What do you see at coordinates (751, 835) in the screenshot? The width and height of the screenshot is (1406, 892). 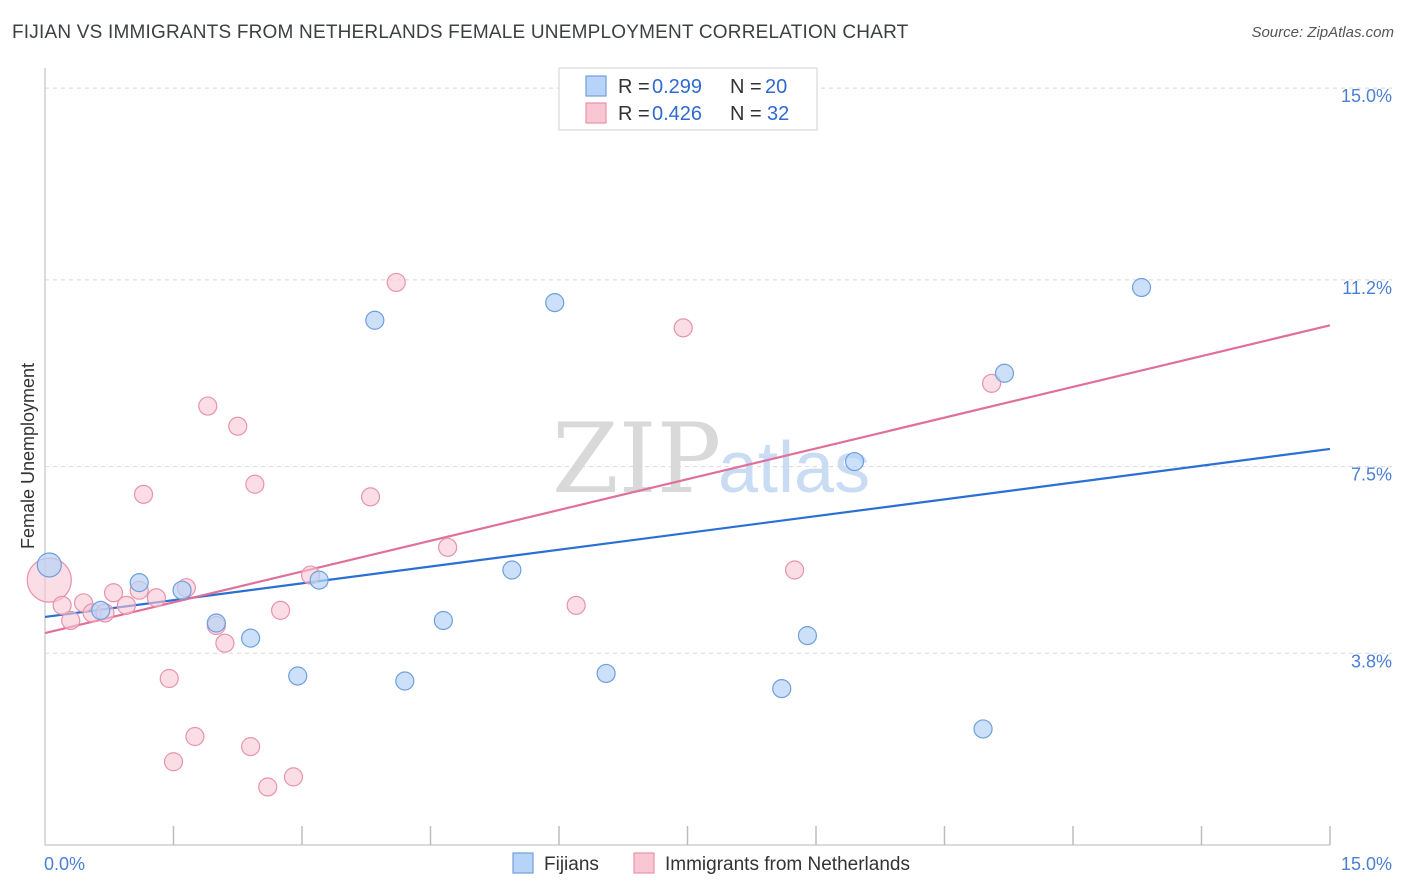 I see `x-ticks` at bounding box center [751, 835].